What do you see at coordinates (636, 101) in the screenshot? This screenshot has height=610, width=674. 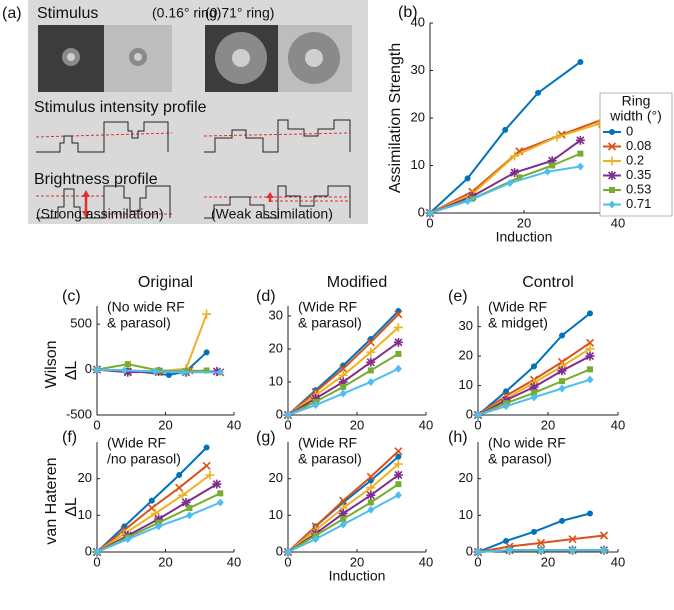 I see `legend-title: Ring` at bounding box center [636, 101].